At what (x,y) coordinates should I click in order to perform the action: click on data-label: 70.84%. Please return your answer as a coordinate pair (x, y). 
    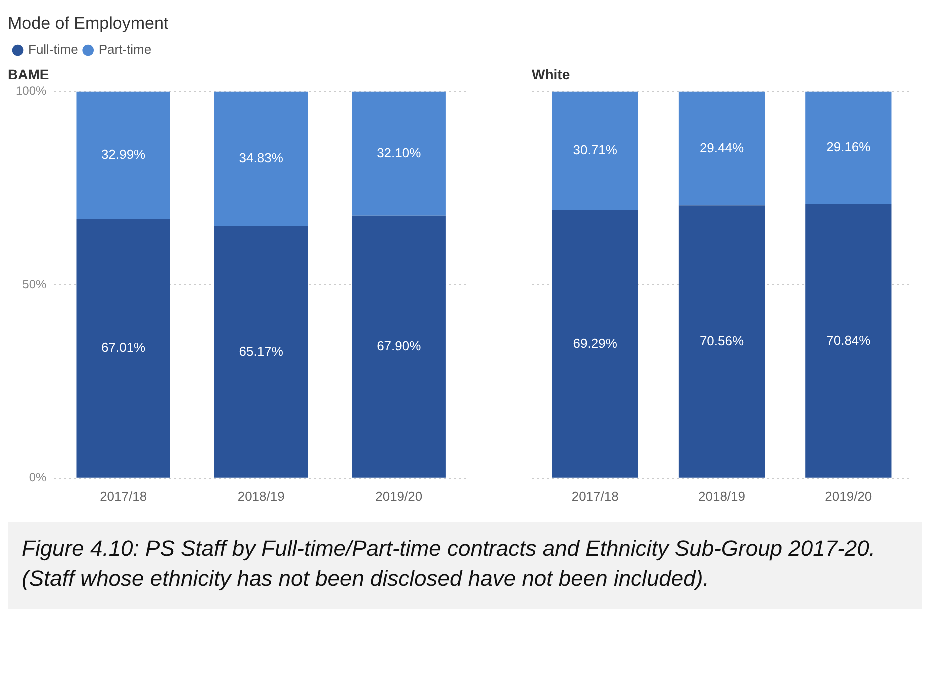
    Looking at the image, I should click on (849, 340).